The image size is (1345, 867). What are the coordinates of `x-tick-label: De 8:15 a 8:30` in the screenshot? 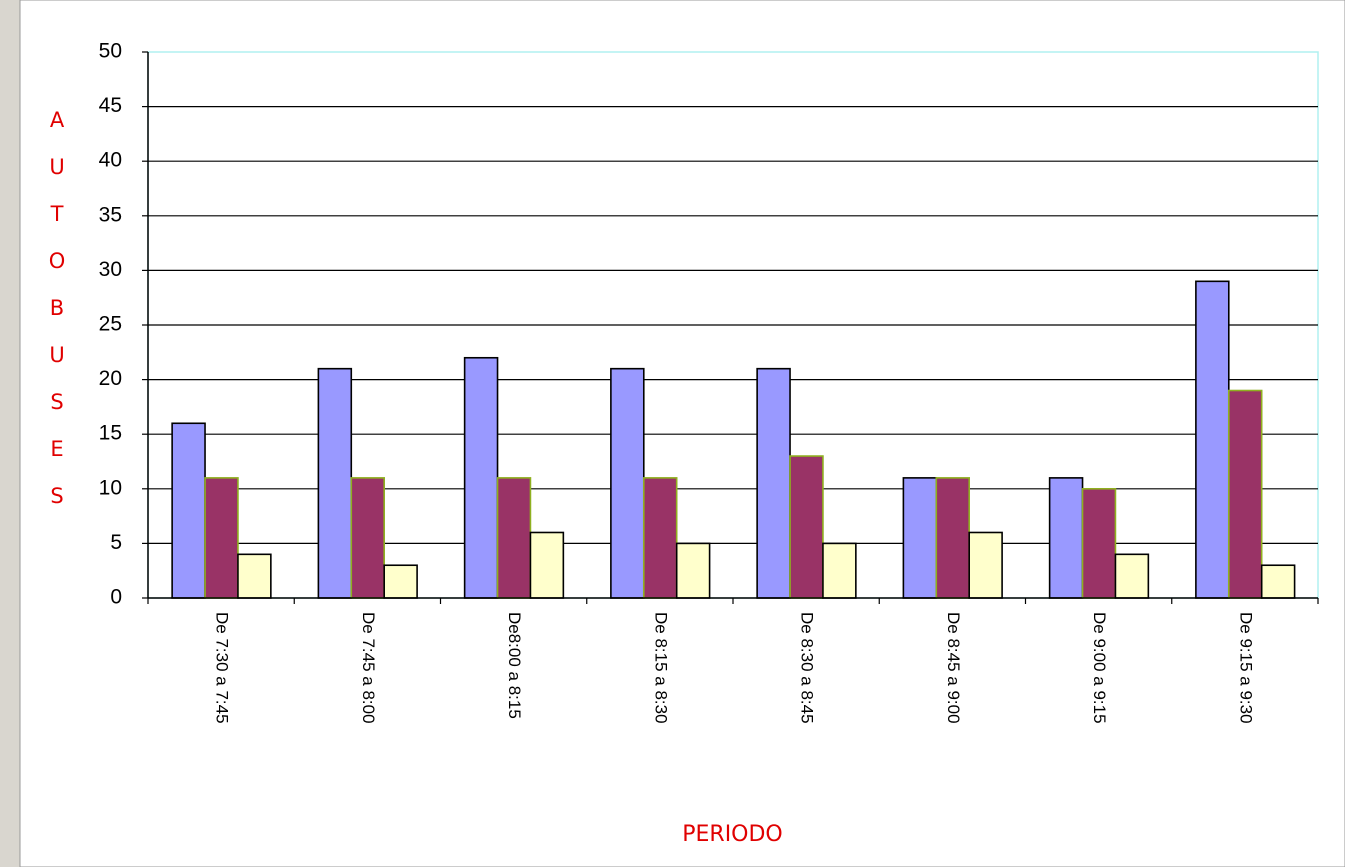 It's located at (660, 668).